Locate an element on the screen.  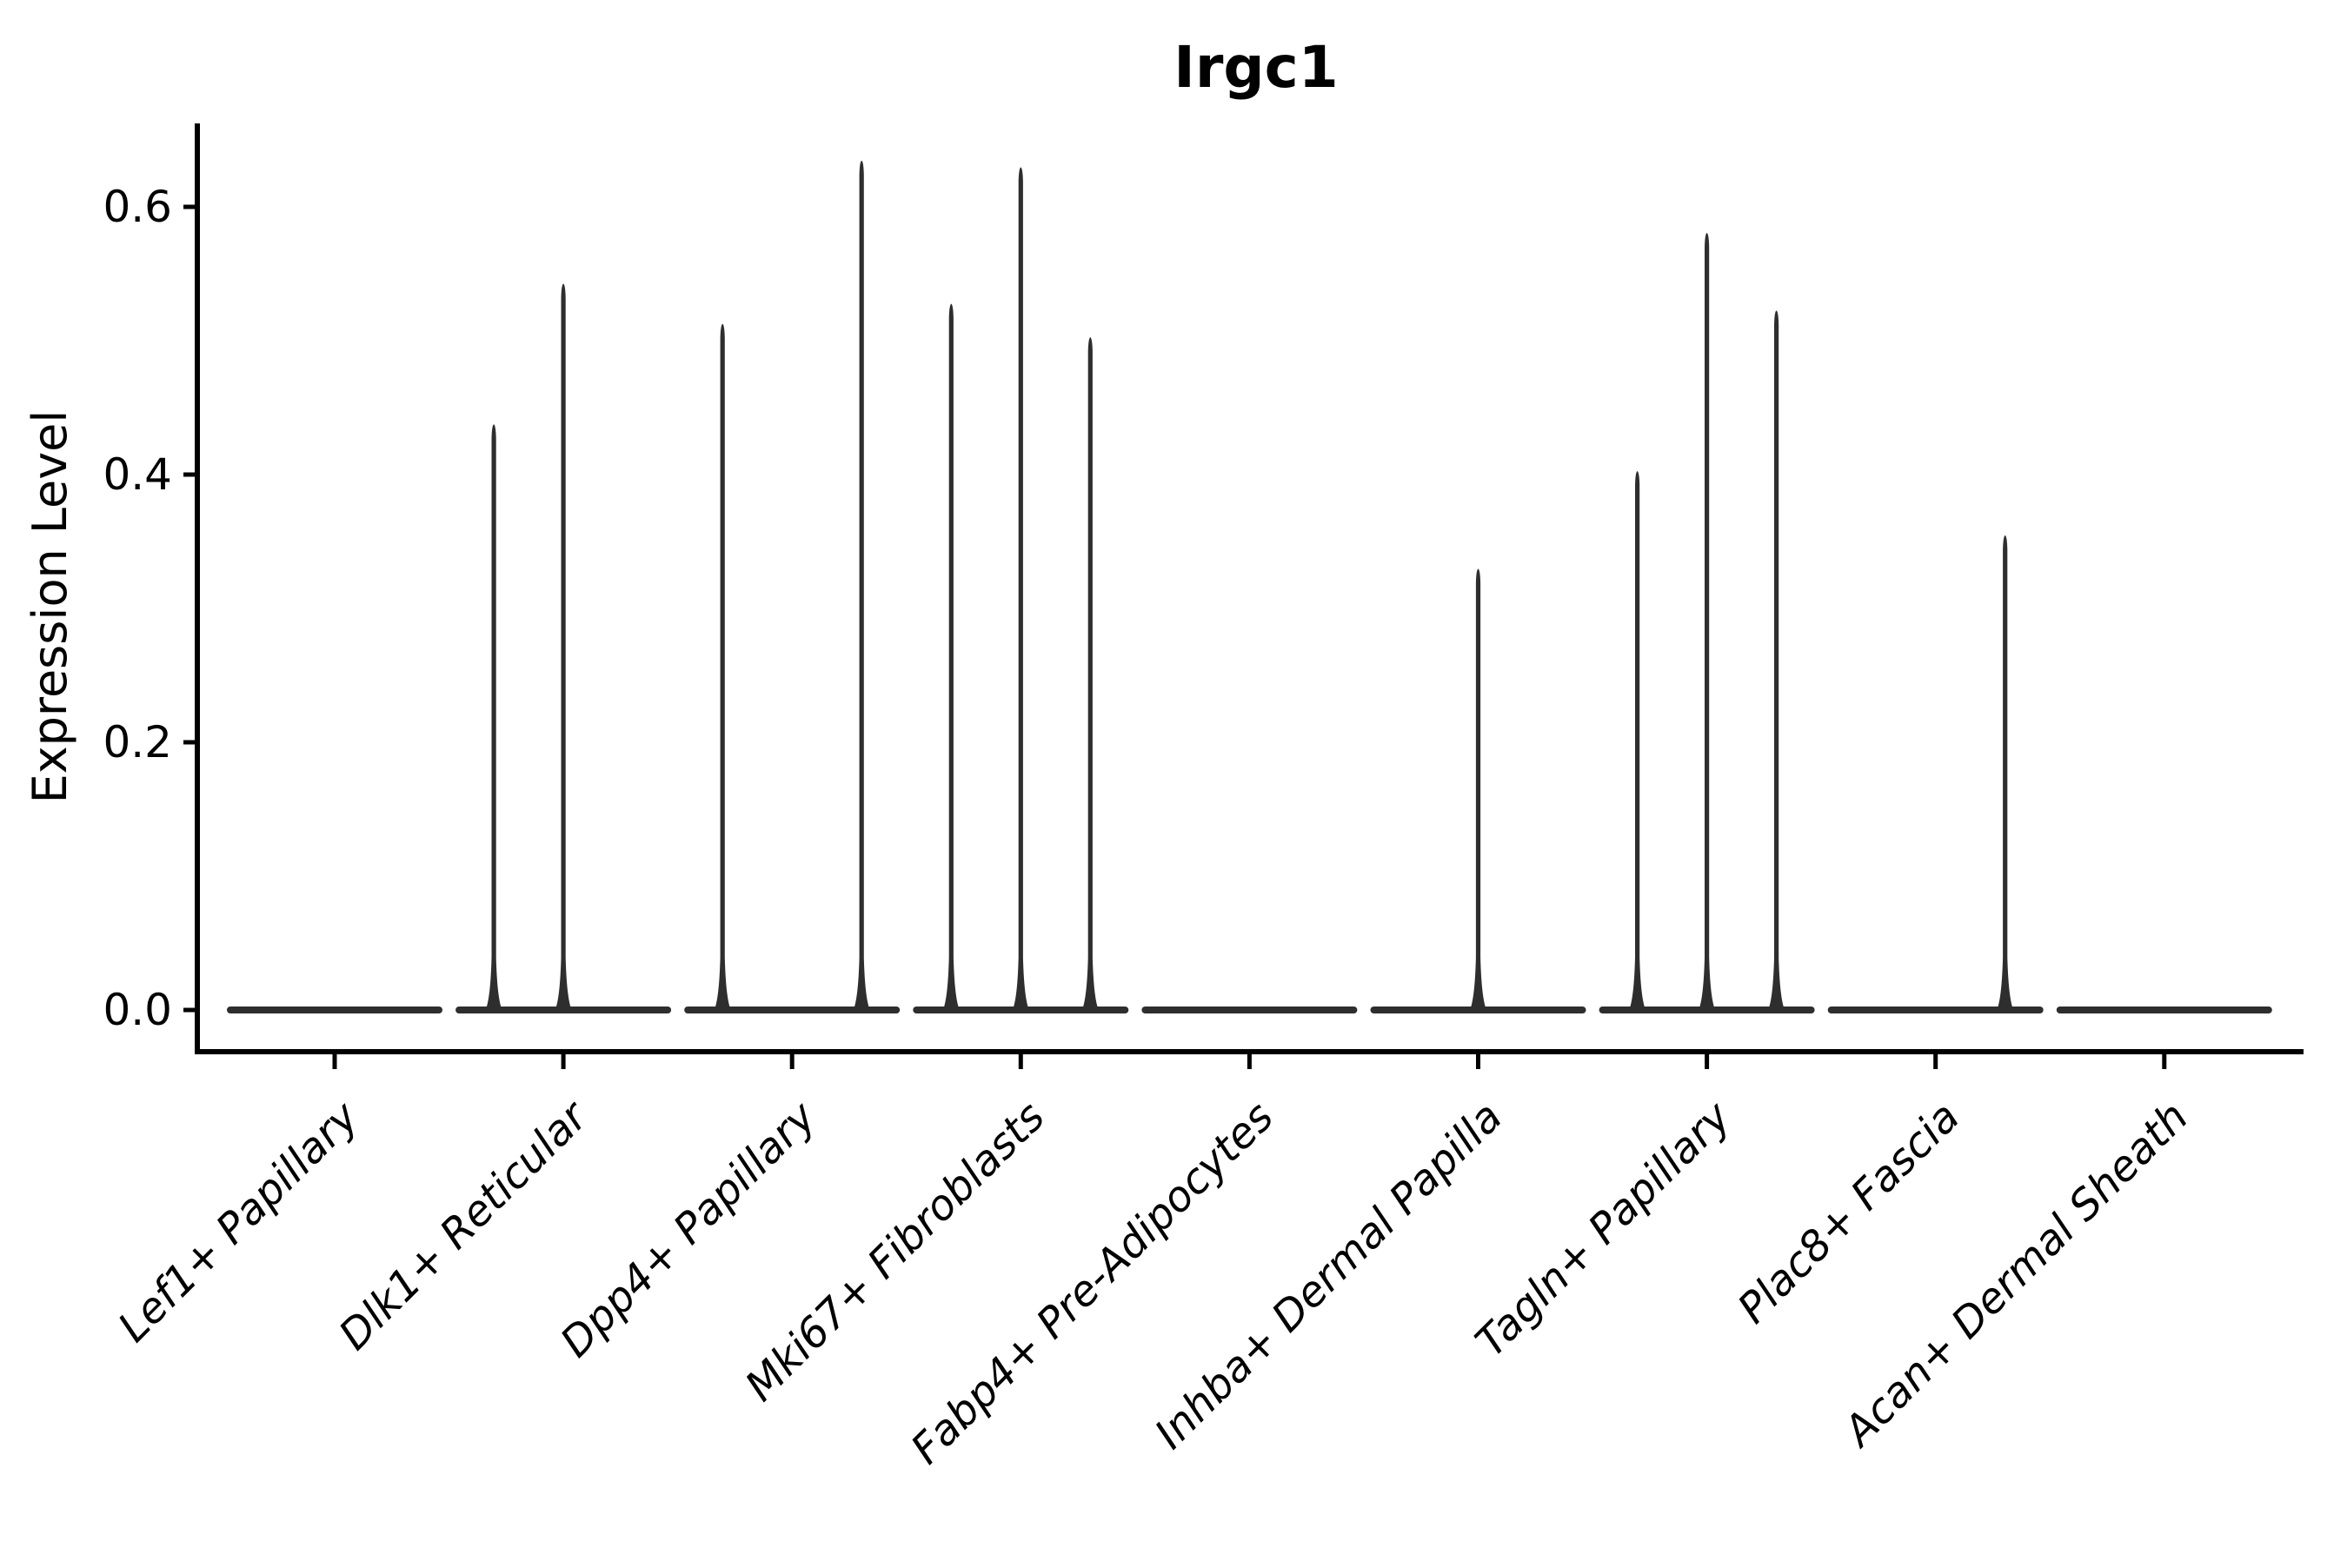
x-tick-label: Dpp4+ Papillary is located at coordinates (688, 1229).